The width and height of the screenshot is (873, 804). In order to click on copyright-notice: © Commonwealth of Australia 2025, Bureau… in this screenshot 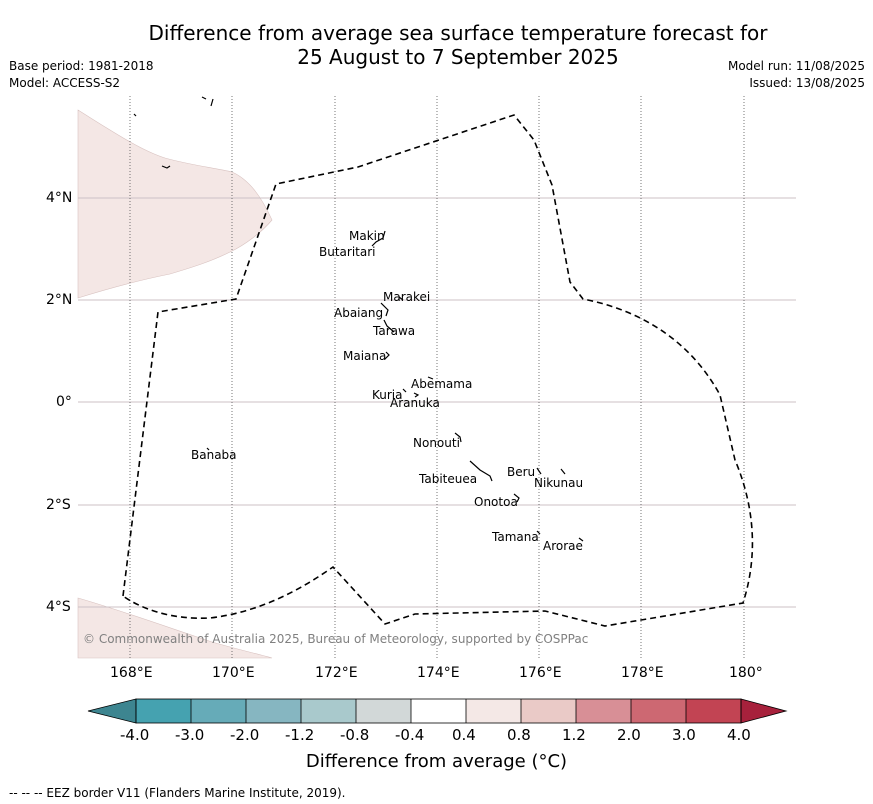, I will do `click(336, 639)`.